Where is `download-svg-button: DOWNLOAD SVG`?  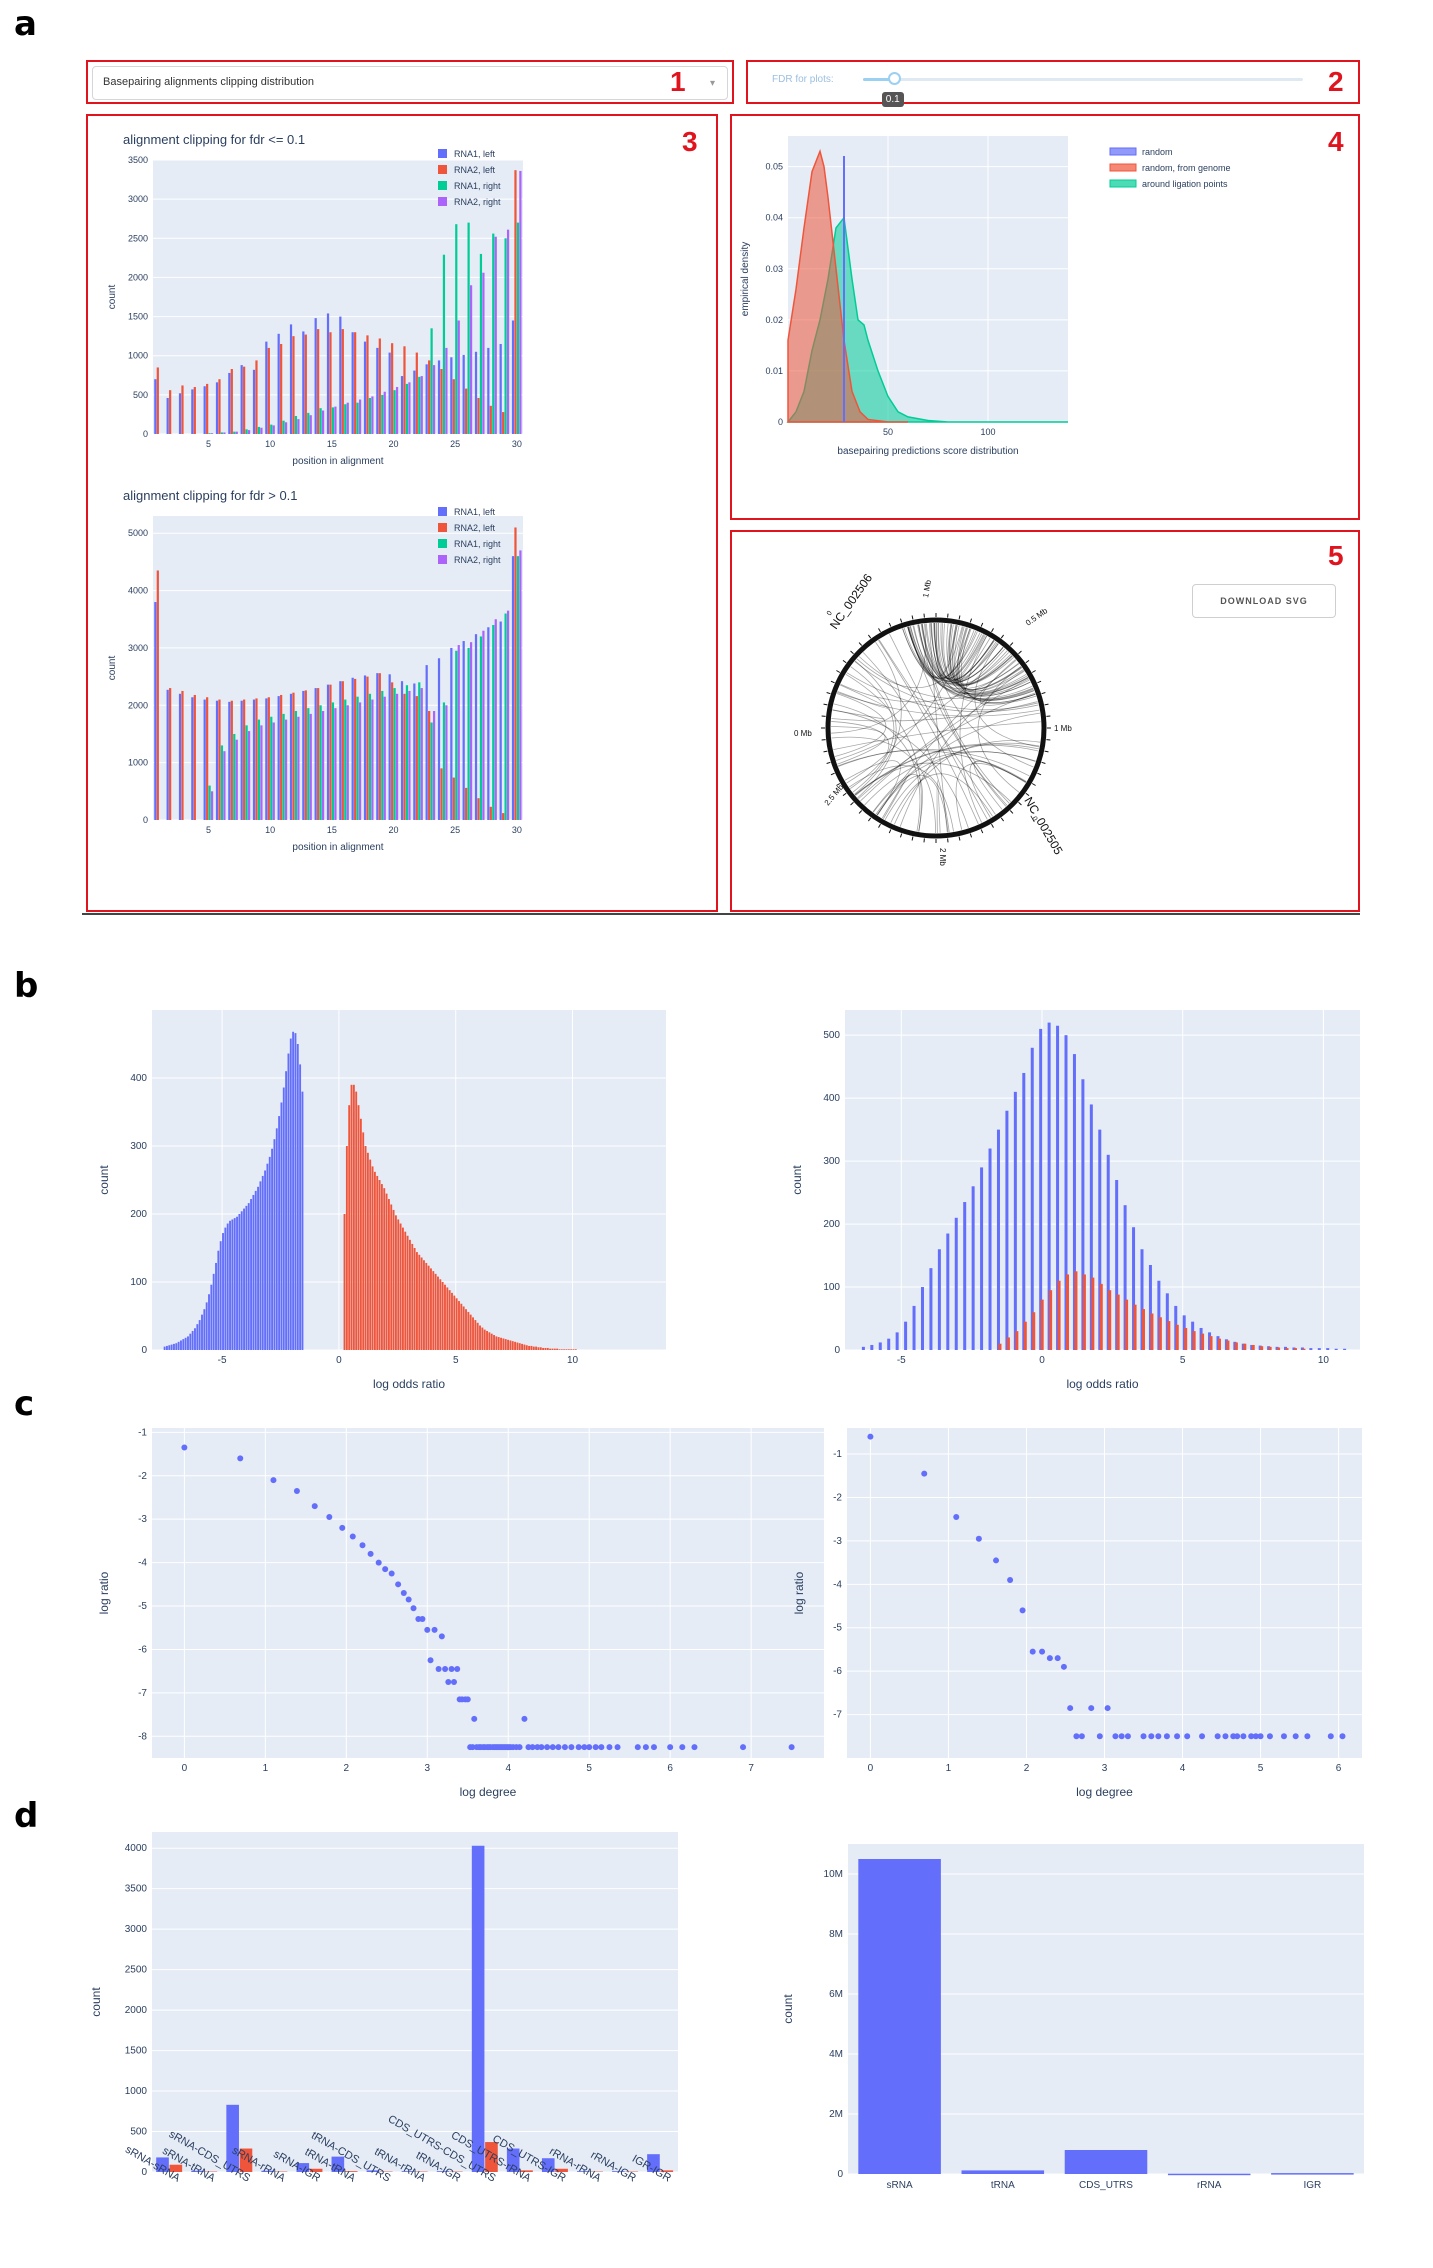 download-svg-button: DOWNLOAD SVG is located at coordinates (1264, 601).